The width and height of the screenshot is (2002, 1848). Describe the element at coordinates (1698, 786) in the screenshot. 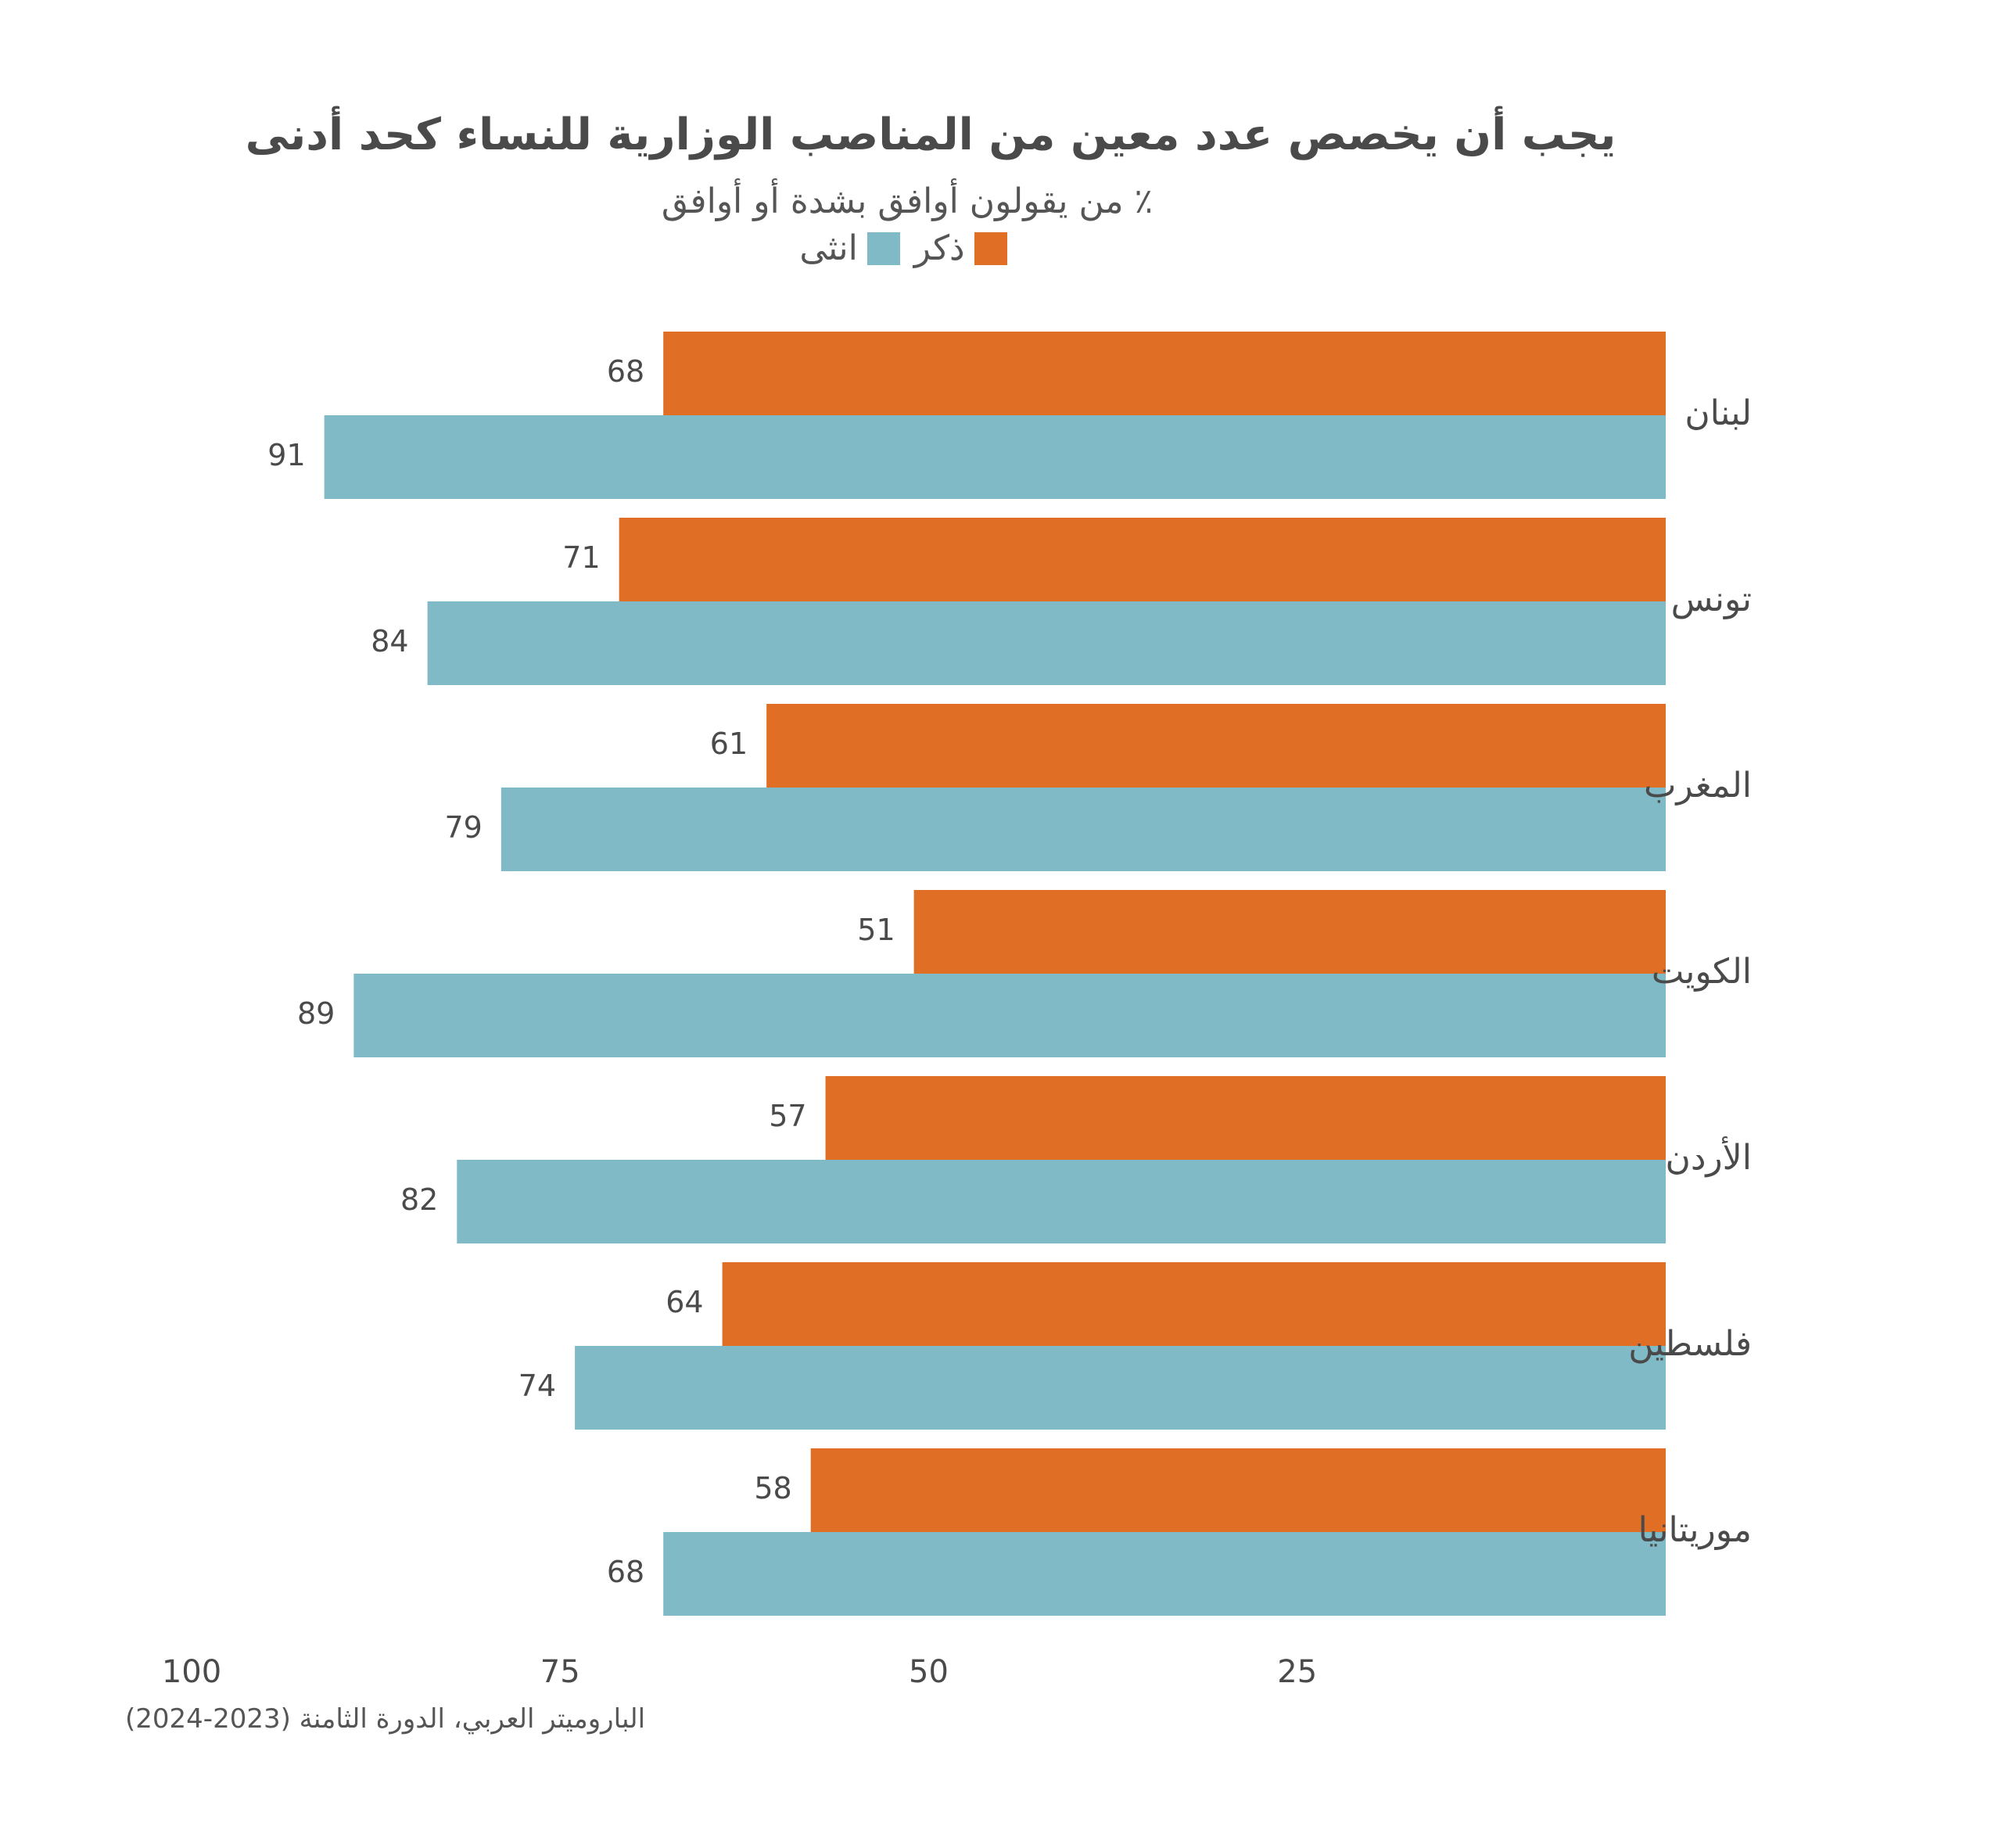

I see `category-label-2: المغرب` at that location.